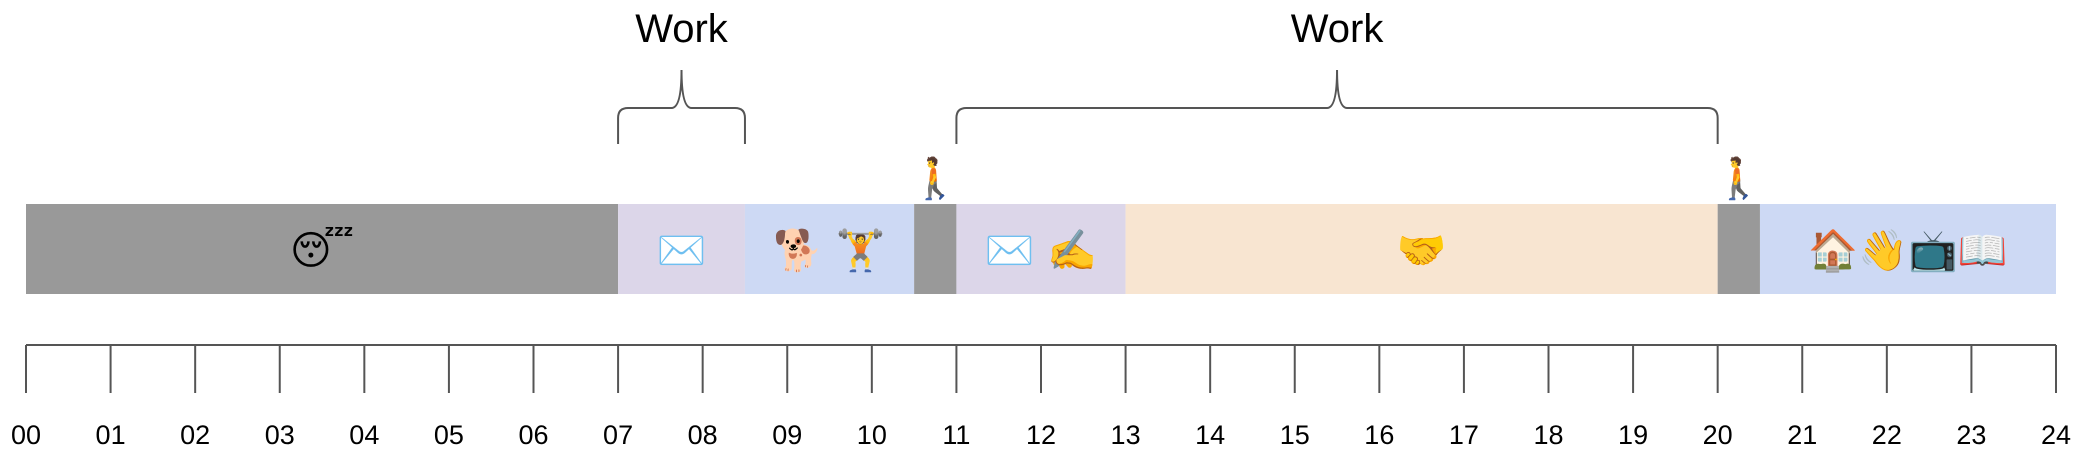 The image size is (2080, 452). I want to click on tick-label: 05, so click(449, 435).